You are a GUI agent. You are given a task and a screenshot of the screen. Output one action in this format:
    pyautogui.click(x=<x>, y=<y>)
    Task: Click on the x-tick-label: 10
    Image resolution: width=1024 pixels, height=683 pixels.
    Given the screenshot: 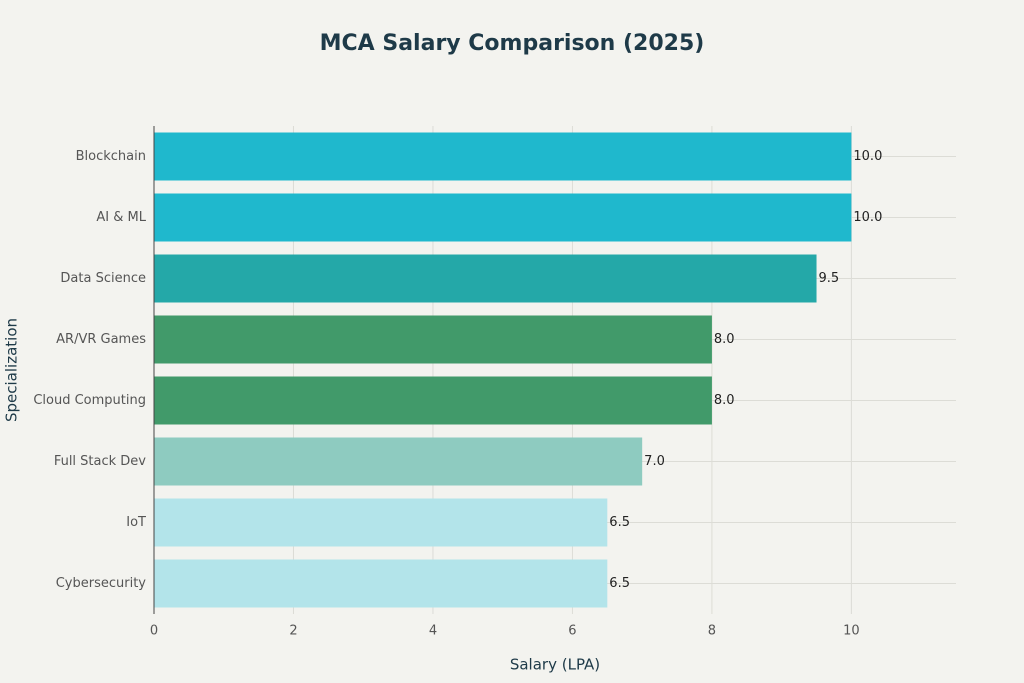 What is the action you would take?
    pyautogui.click(x=851, y=631)
    